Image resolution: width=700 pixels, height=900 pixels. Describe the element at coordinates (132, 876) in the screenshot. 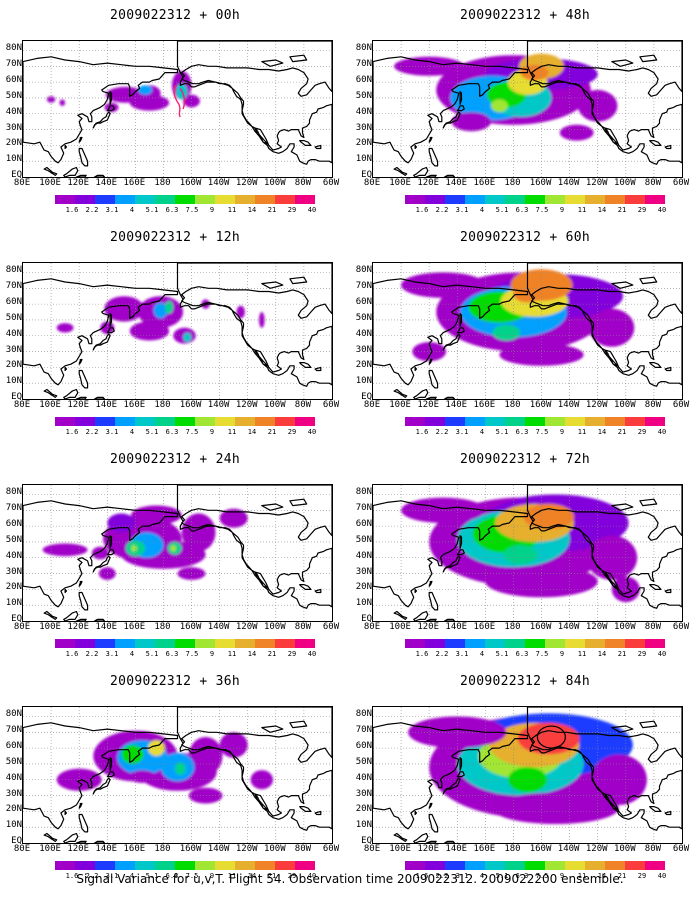

I see `colorbar-label: 4` at that location.